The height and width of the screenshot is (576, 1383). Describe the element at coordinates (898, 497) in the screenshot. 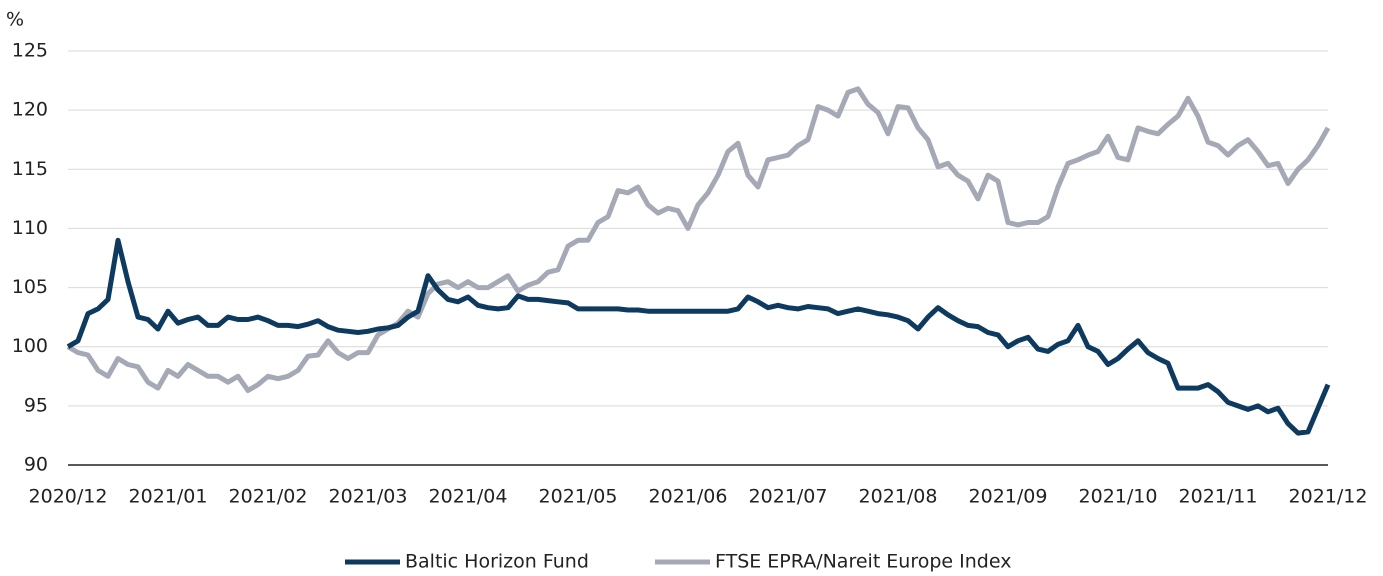

I see `x-tick-label: 2021/08` at that location.